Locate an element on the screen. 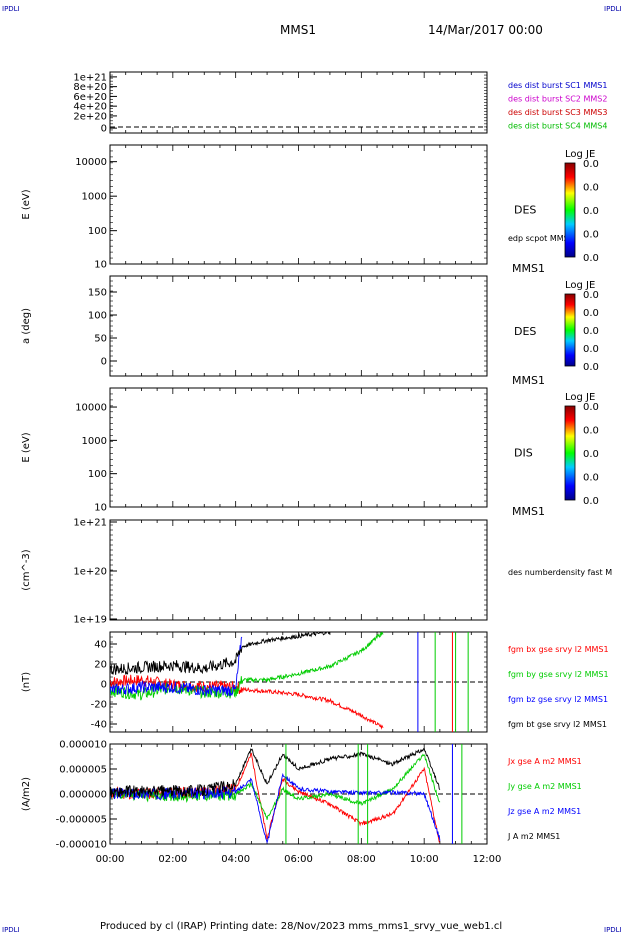  y-tick-label: 50 is located at coordinates (100, 339).